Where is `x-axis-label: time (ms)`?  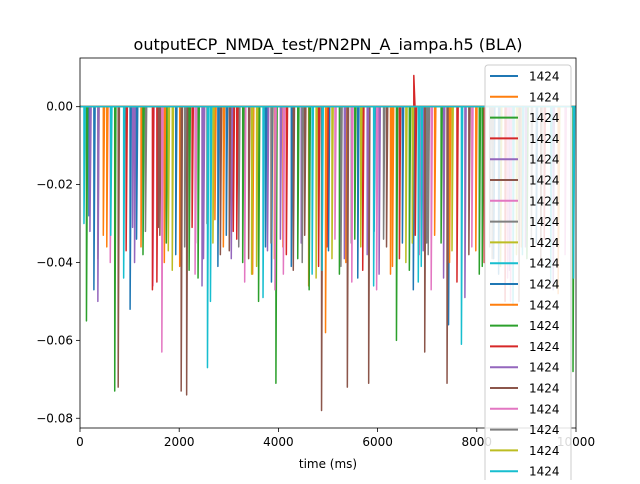 x-axis-label: time (ms) is located at coordinates (328, 464).